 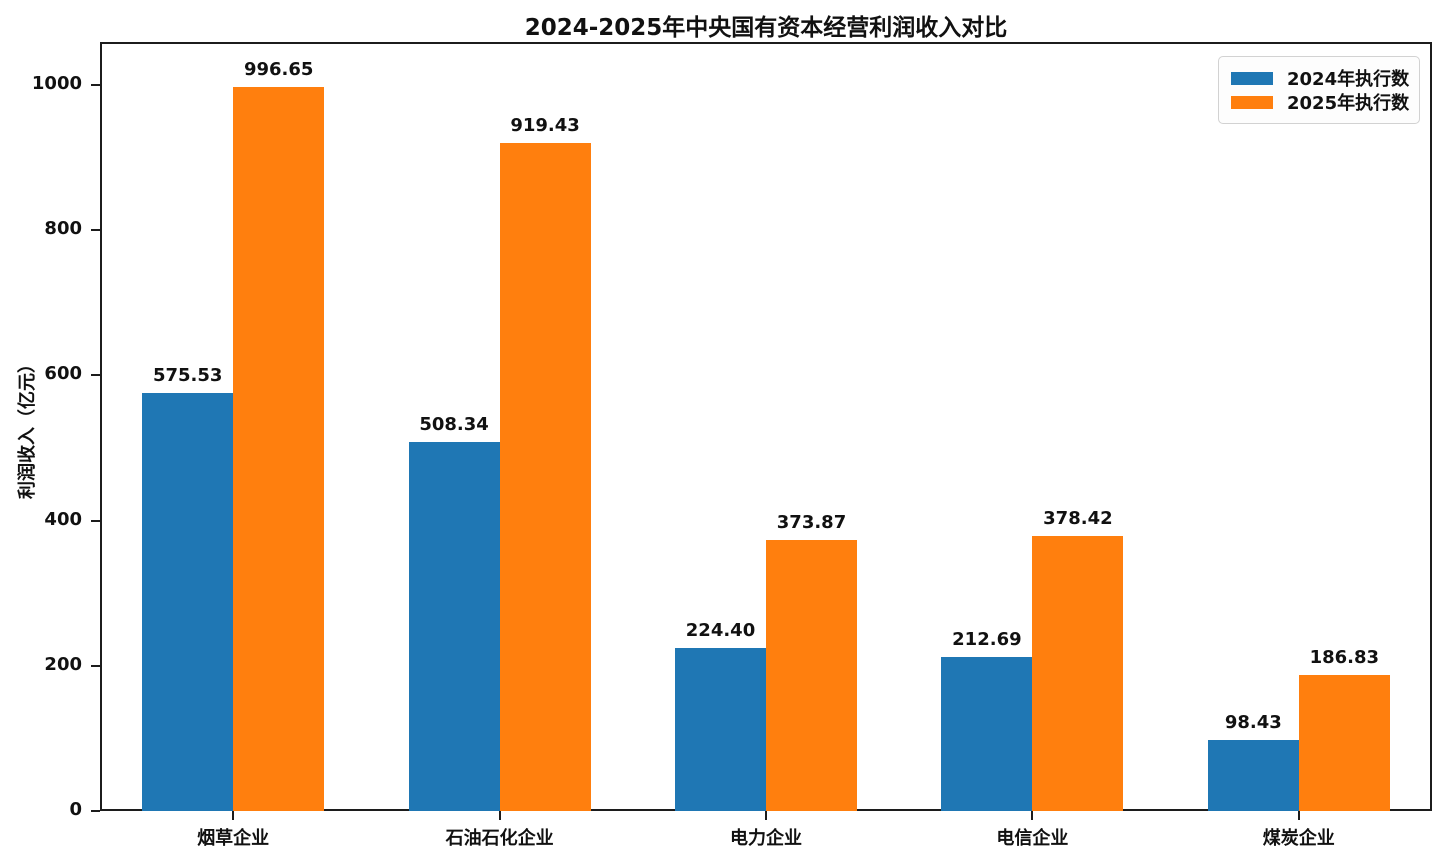 What do you see at coordinates (63, 374) in the screenshot?
I see `y-tick-label: 600` at bounding box center [63, 374].